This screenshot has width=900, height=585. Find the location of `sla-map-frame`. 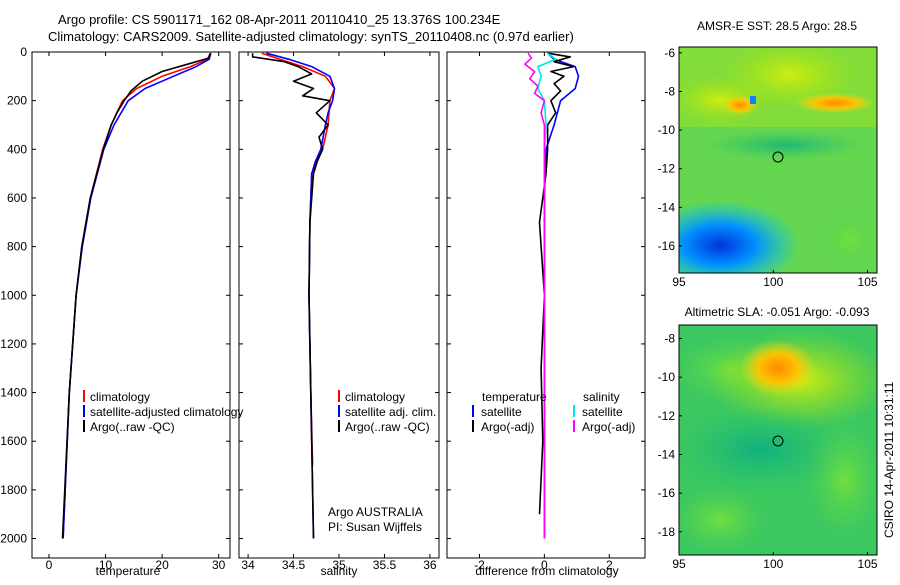

sla-map-frame is located at coordinates (778, 440).